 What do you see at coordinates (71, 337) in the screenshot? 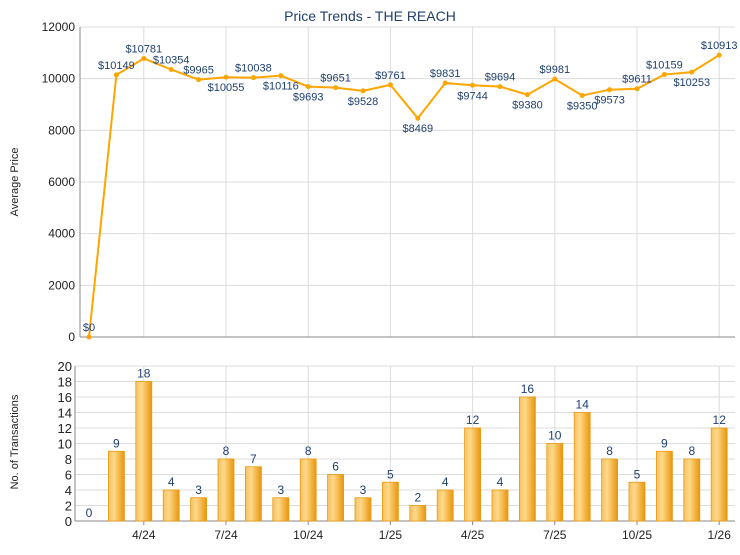
I see `top-y-tick-label: 0` at bounding box center [71, 337].